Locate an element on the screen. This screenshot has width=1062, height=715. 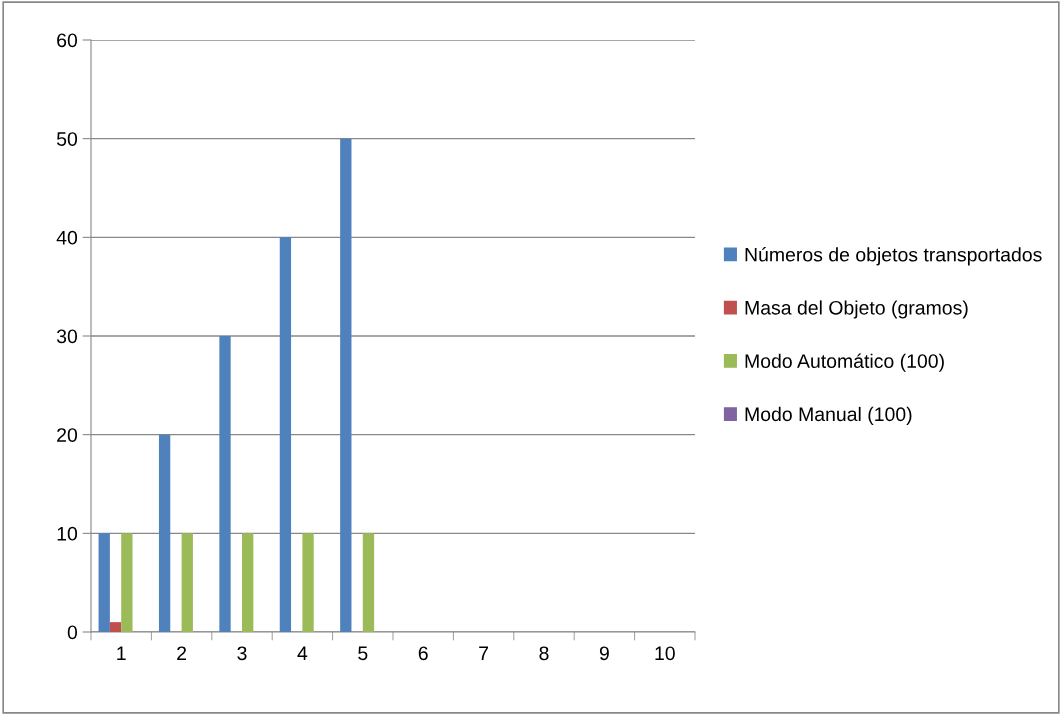
x-tick-label: 1 is located at coordinates (121, 653).